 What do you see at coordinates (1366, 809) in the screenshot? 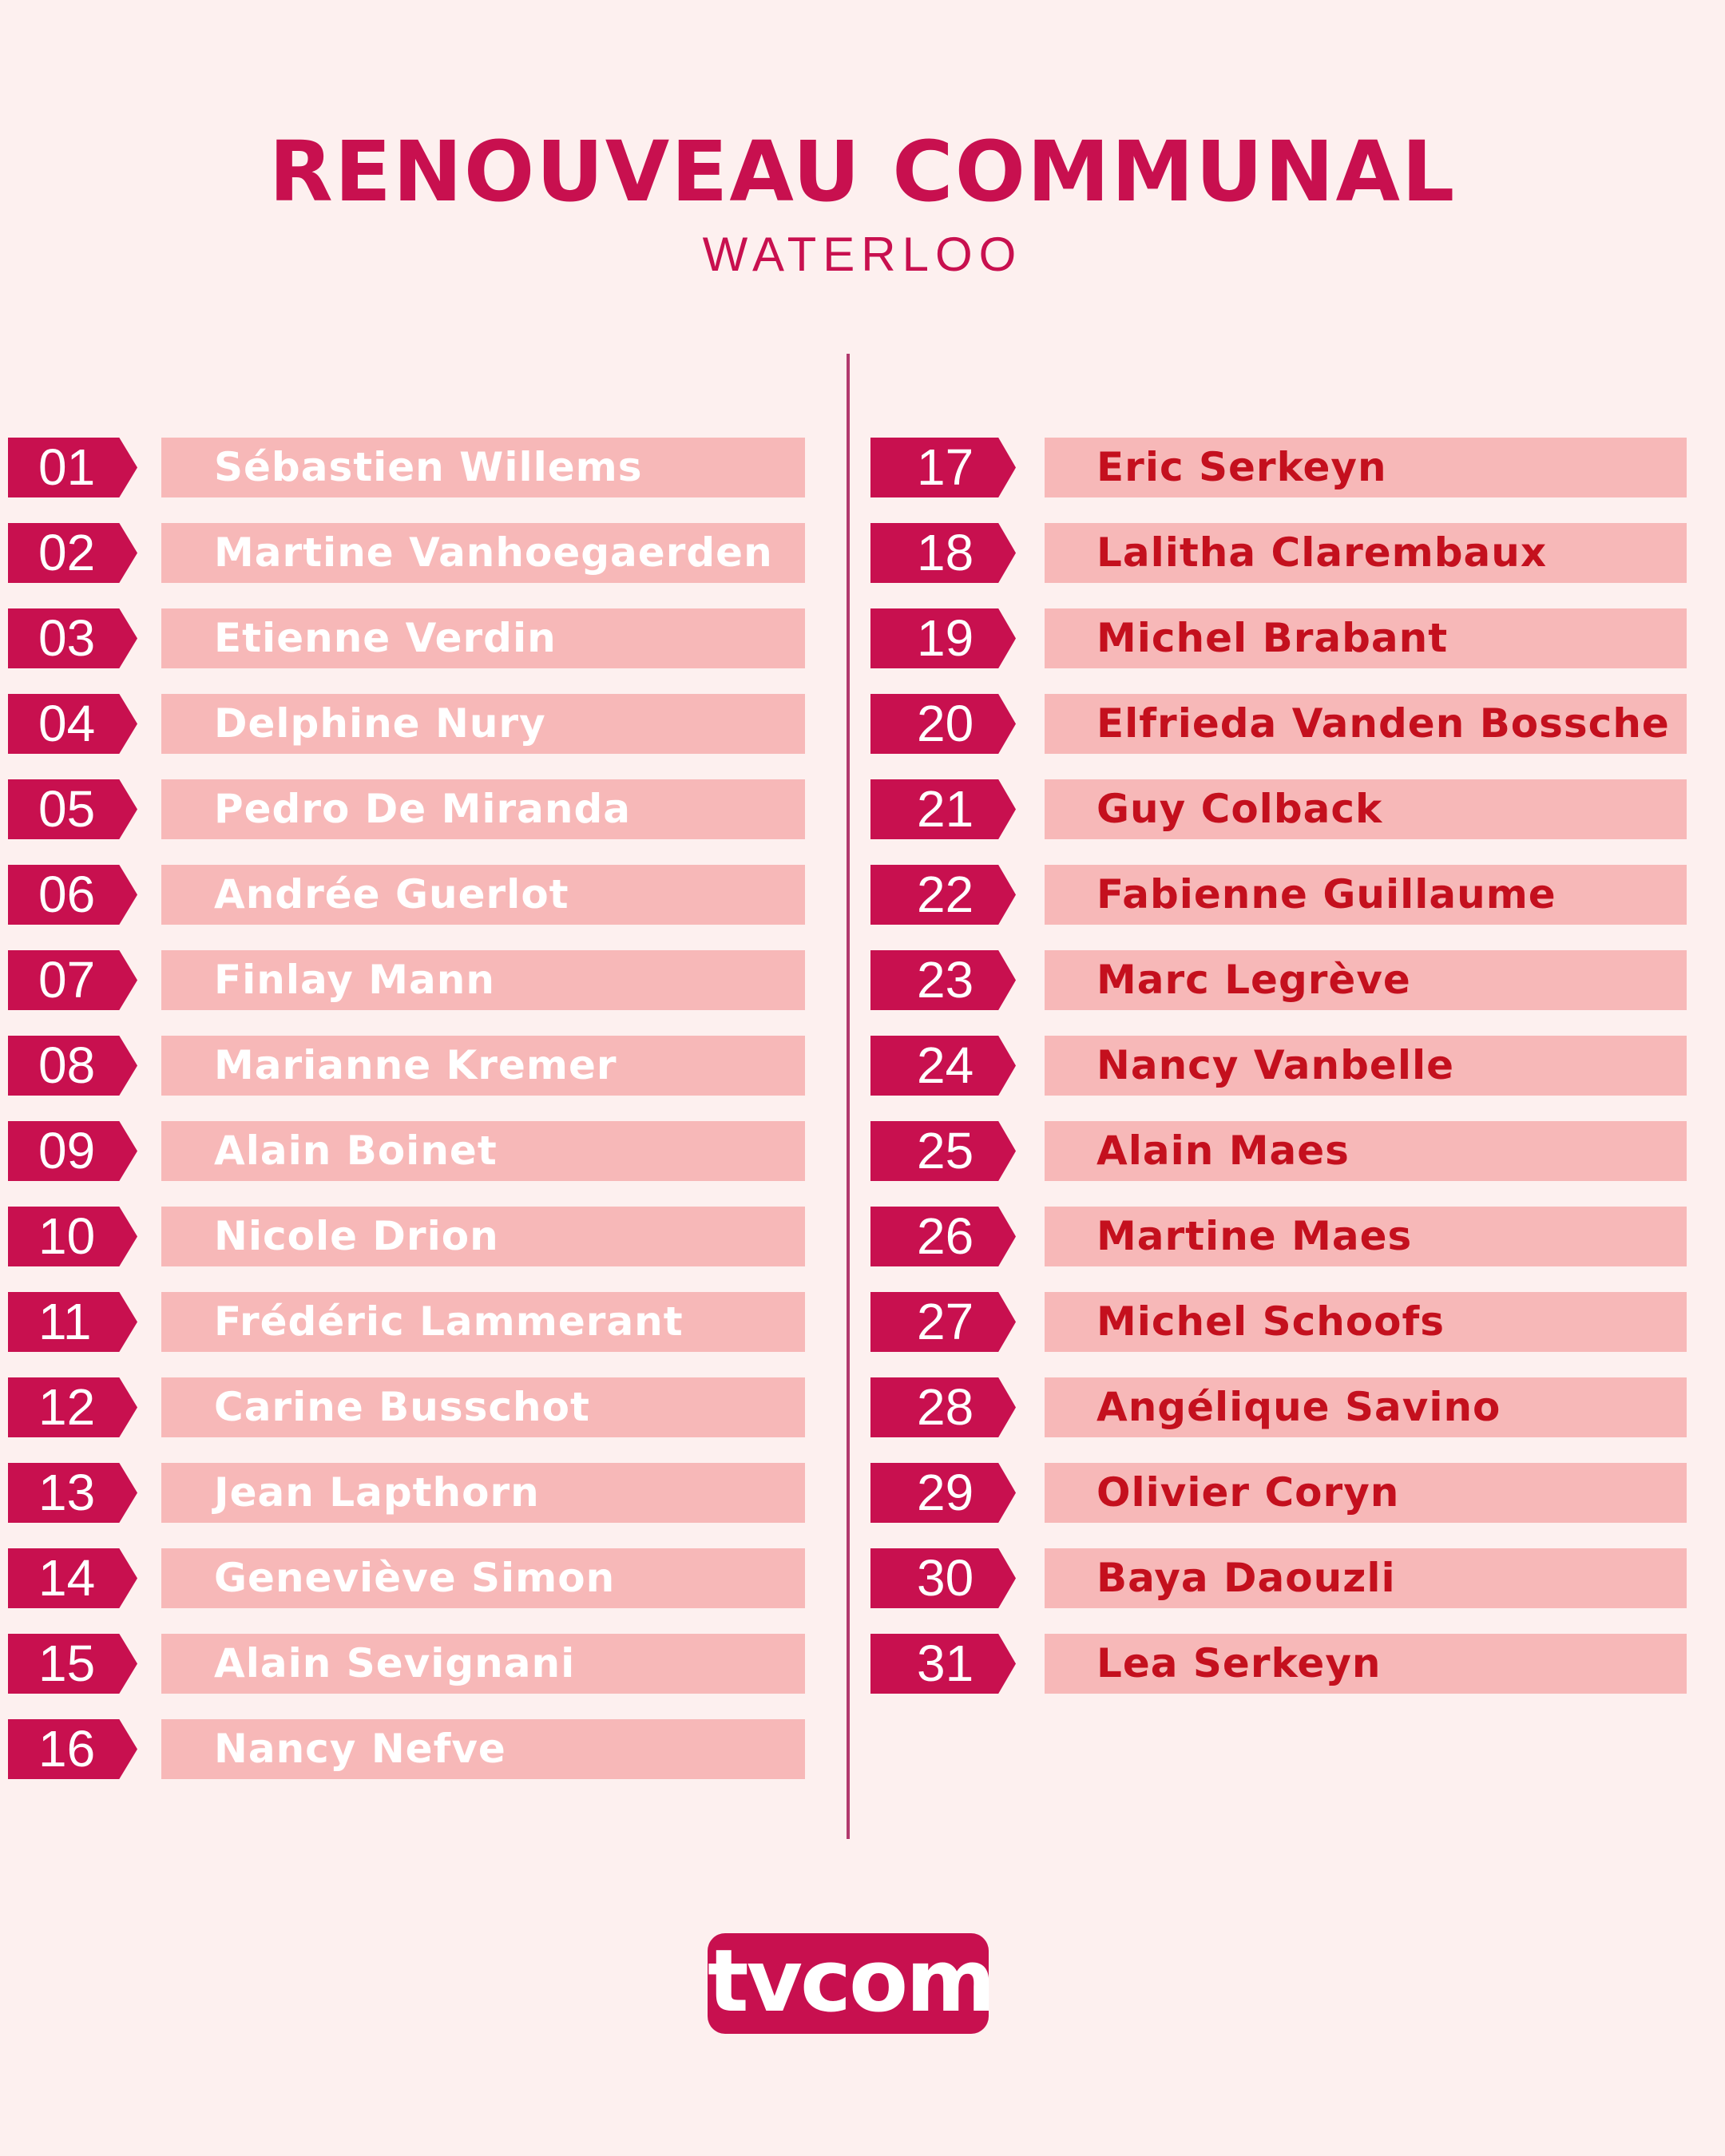
I see `candidate-name: Guy Colback` at bounding box center [1366, 809].